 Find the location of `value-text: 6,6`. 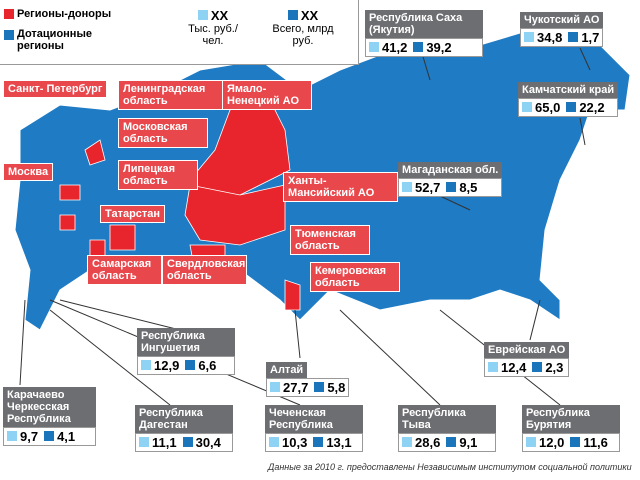

value-text: 6,6 is located at coordinates (207, 365).